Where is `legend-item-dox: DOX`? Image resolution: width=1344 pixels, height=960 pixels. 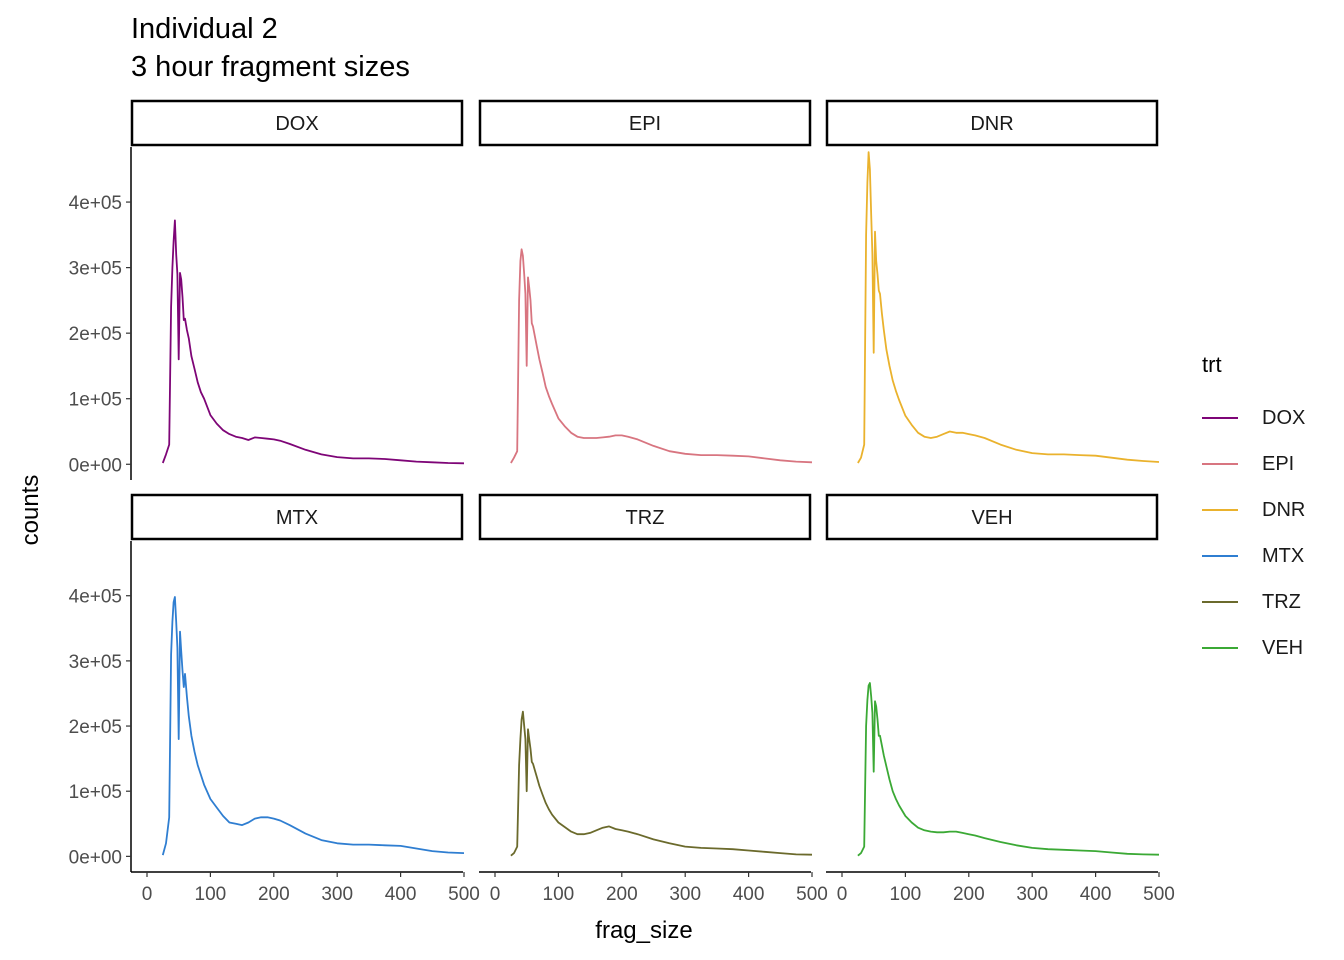 legend-item-dox: DOX is located at coordinates (1253, 418).